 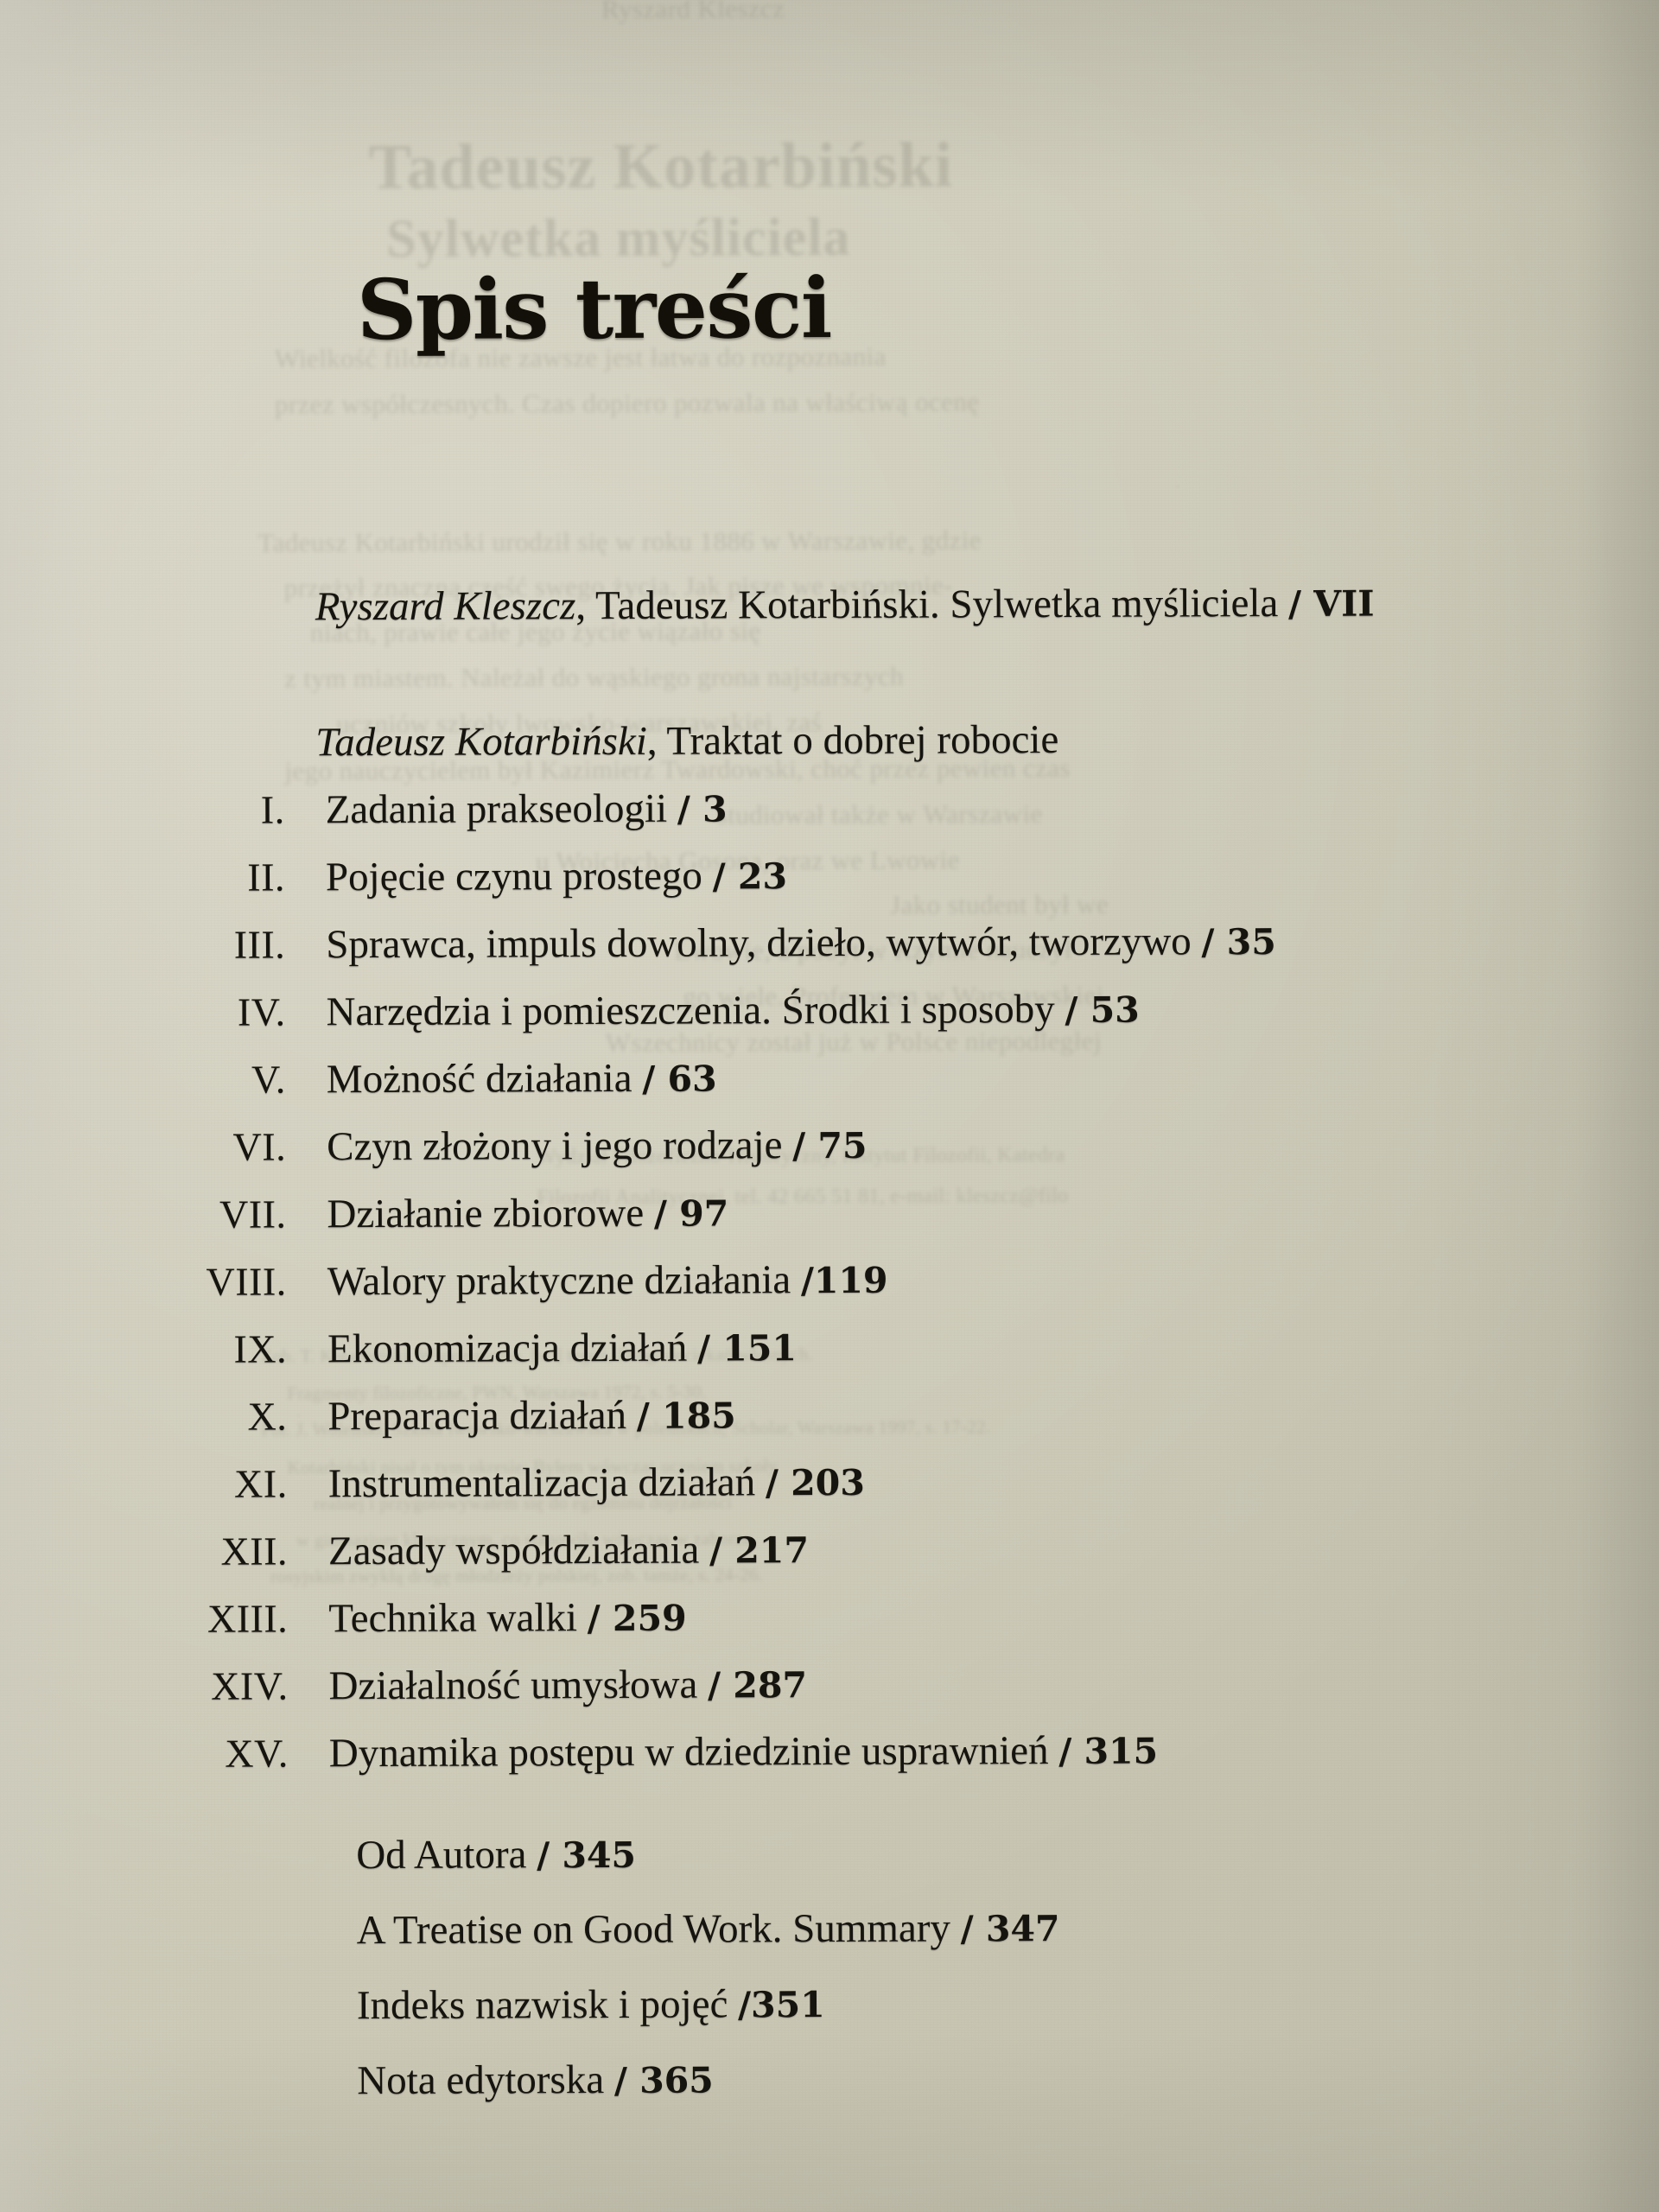 What do you see at coordinates (676, 2080) in the screenshot?
I see `back-matter-page-number: 365` at bounding box center [676, 2080].